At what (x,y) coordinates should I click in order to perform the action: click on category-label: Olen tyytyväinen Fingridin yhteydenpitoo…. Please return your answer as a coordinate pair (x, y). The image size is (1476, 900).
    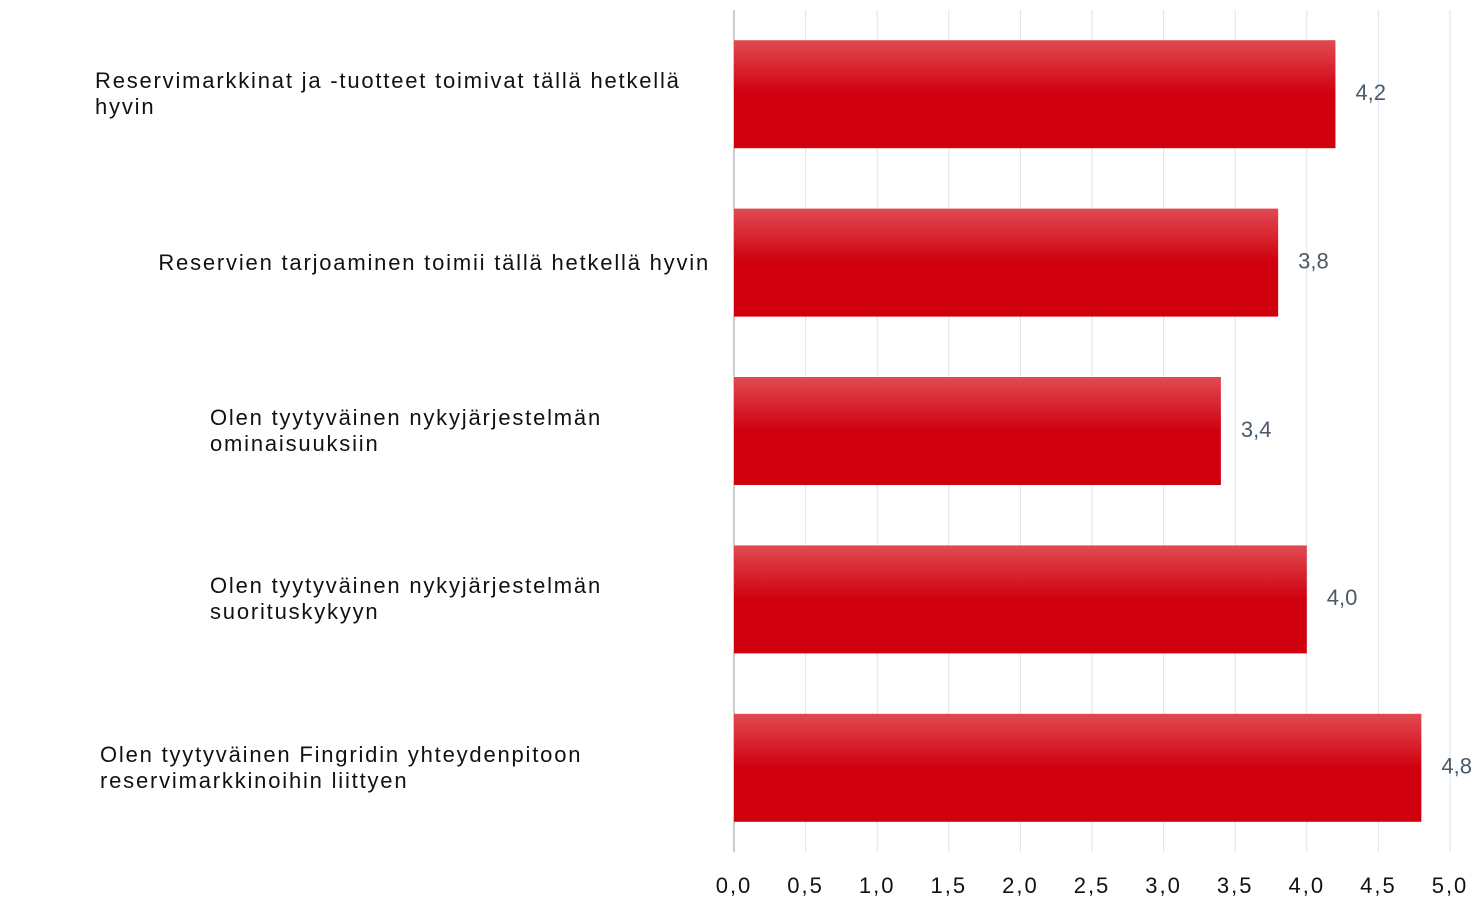
    Looking at the image, I should click on (341, 767).